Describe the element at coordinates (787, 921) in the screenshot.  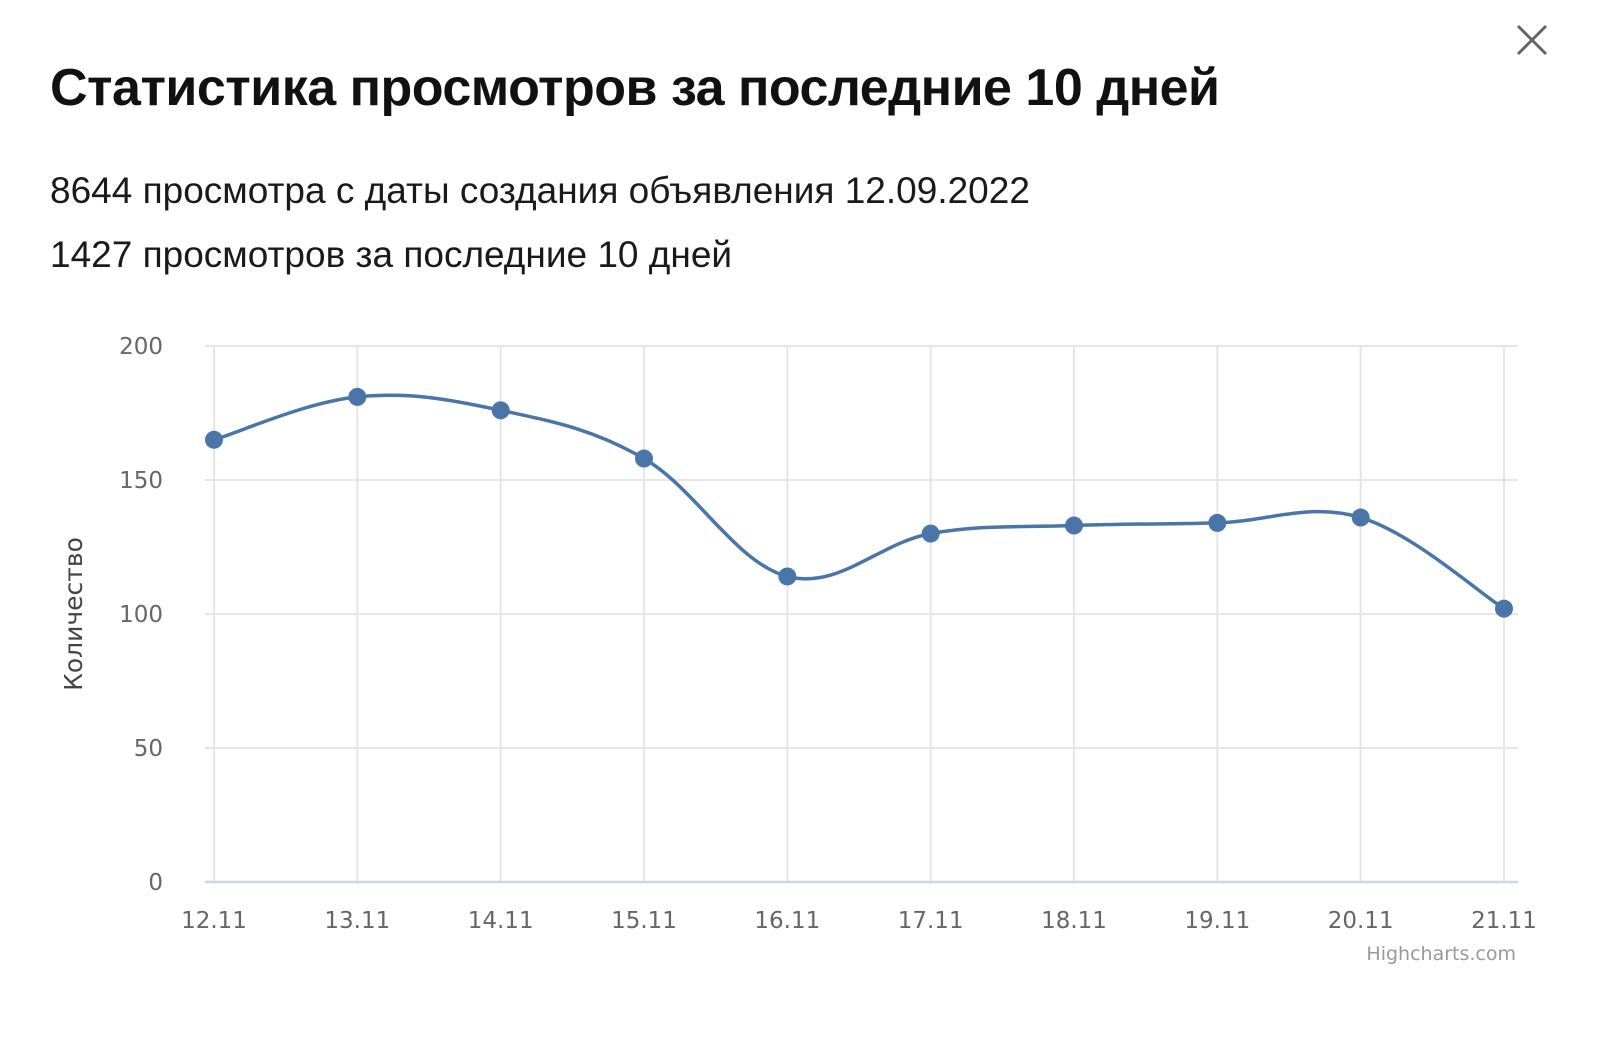
I see `x-tick-label: 16.11` at that location.